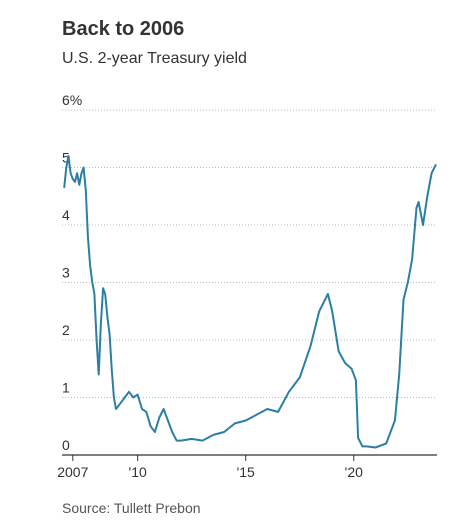  I want to click on chart-title: Back to 2006, so click(123, 29).